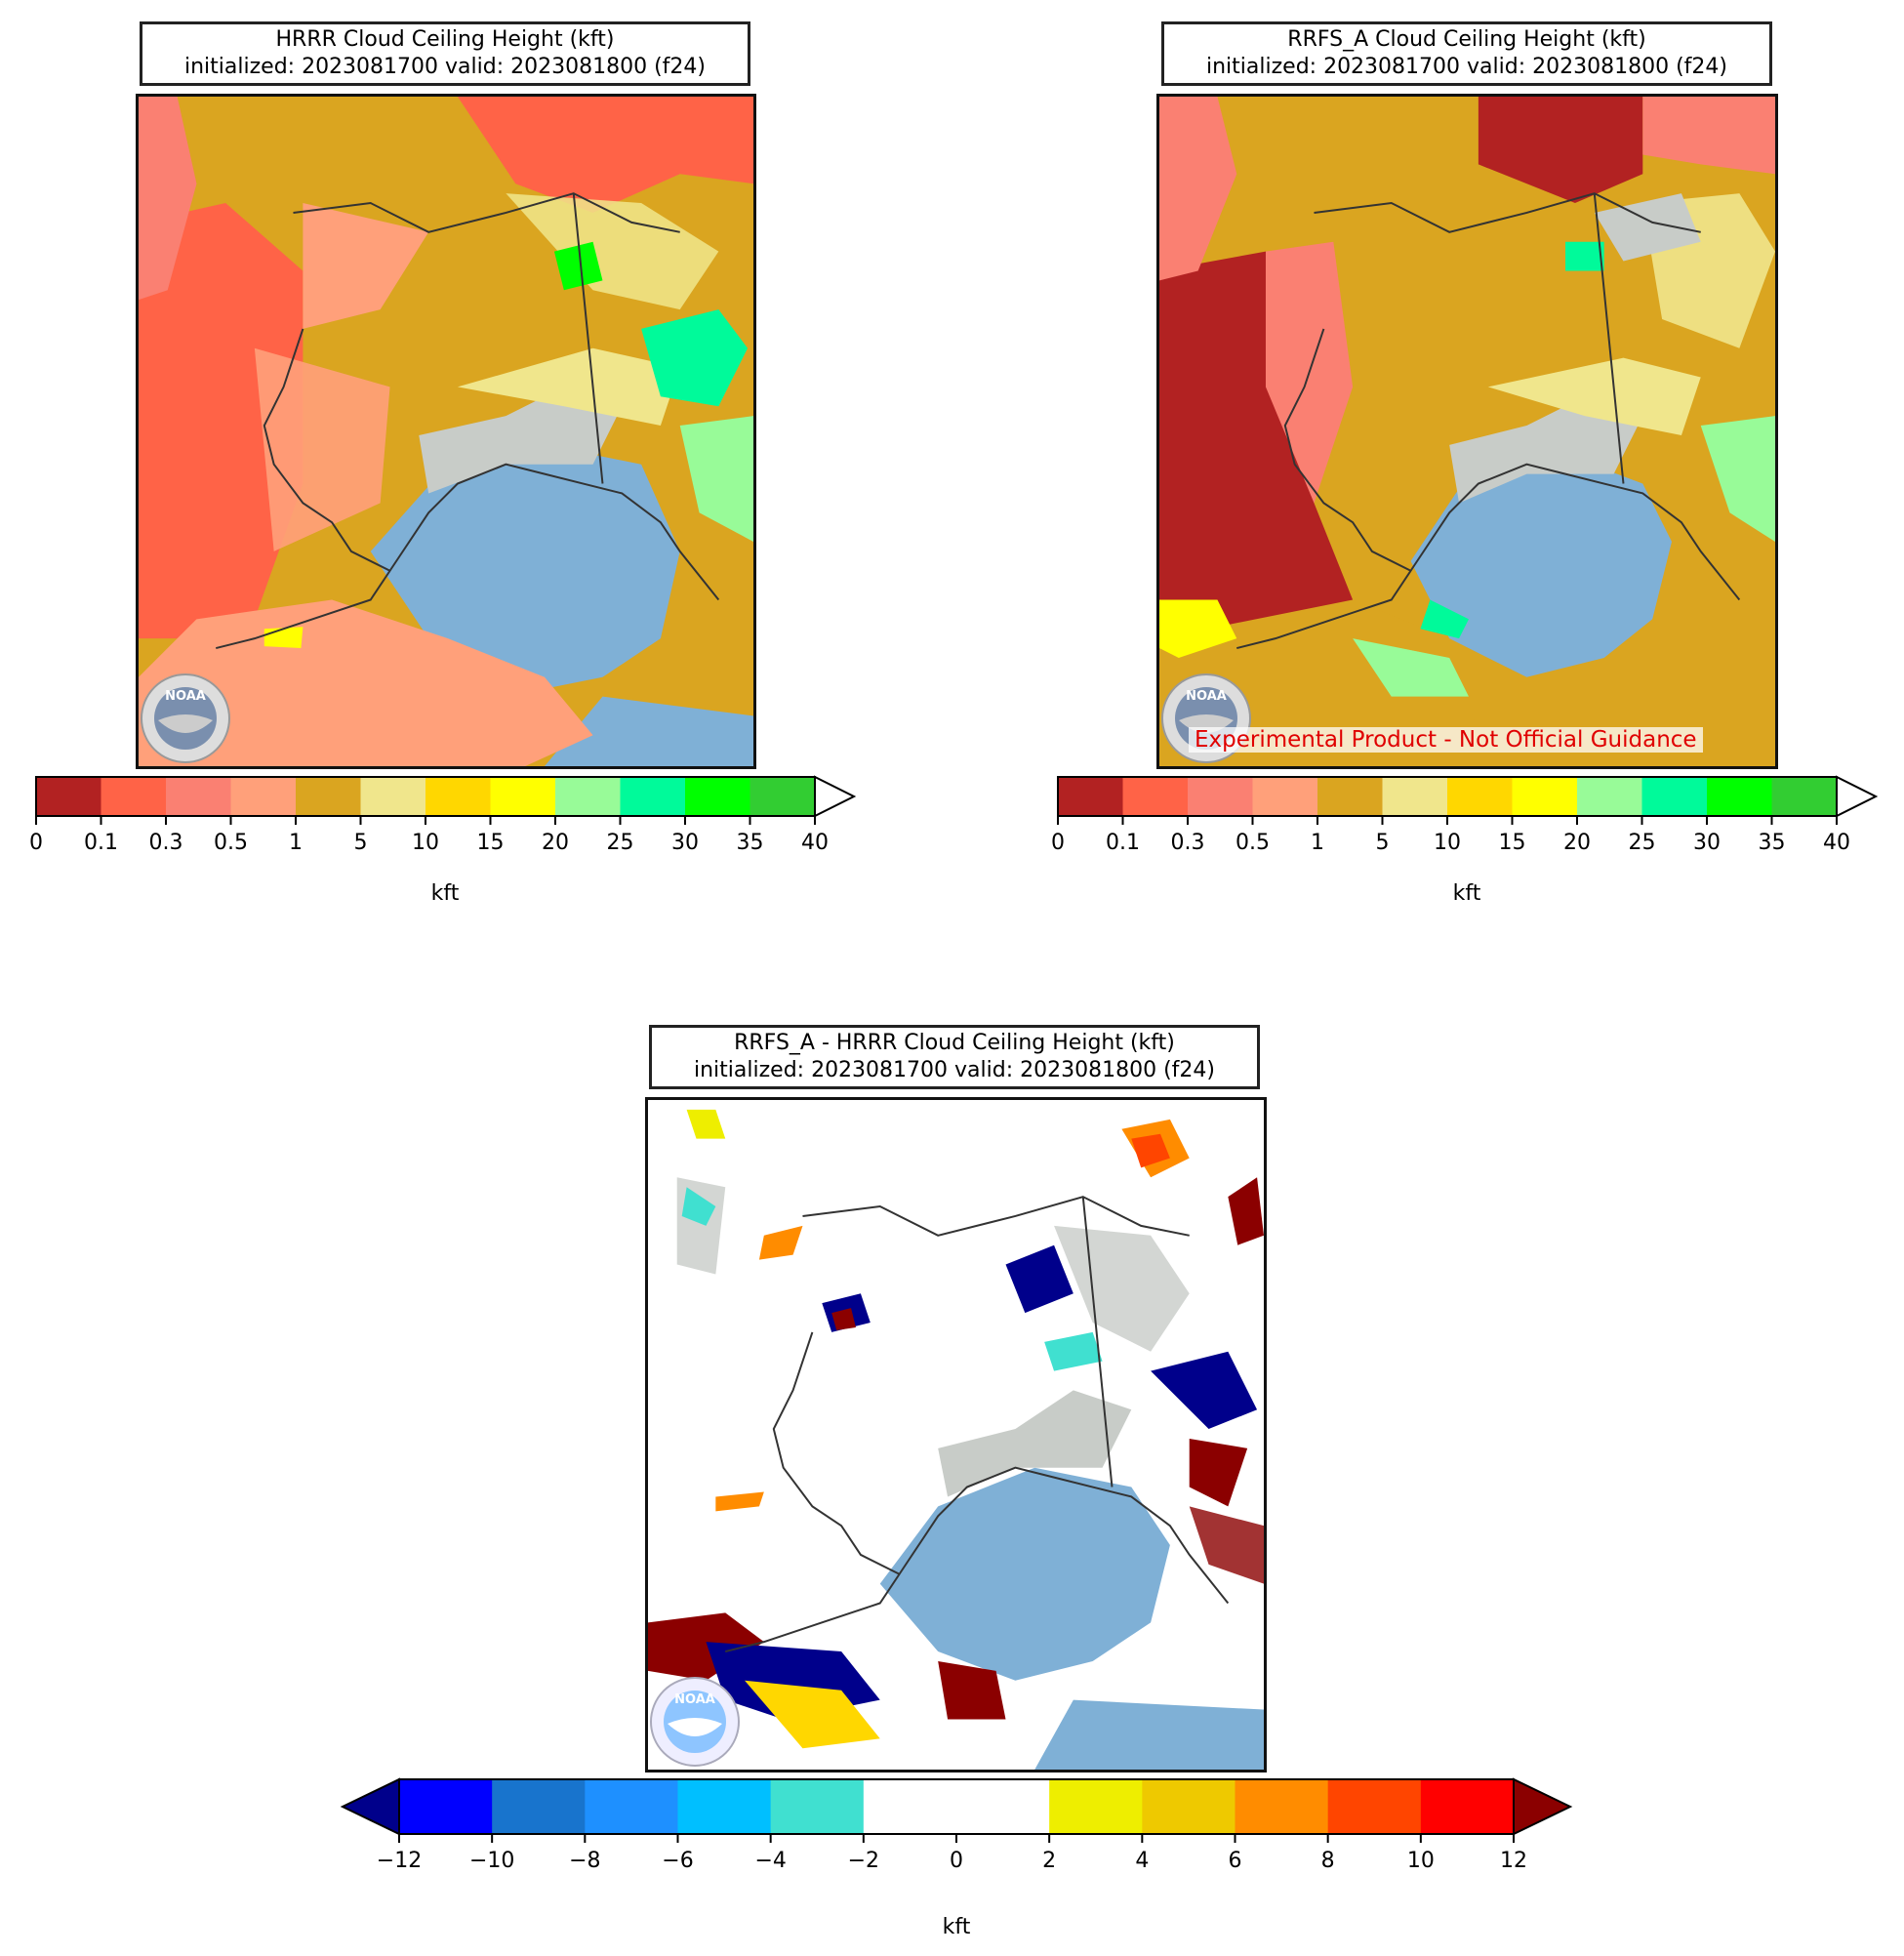 Image resolution: width=1904 pixels, height=1956 pixels. What do you see at coordinates (370, 1807) in the screenshot?
I see `colorbar-under-arrow` at bounding box center [370, 1807].